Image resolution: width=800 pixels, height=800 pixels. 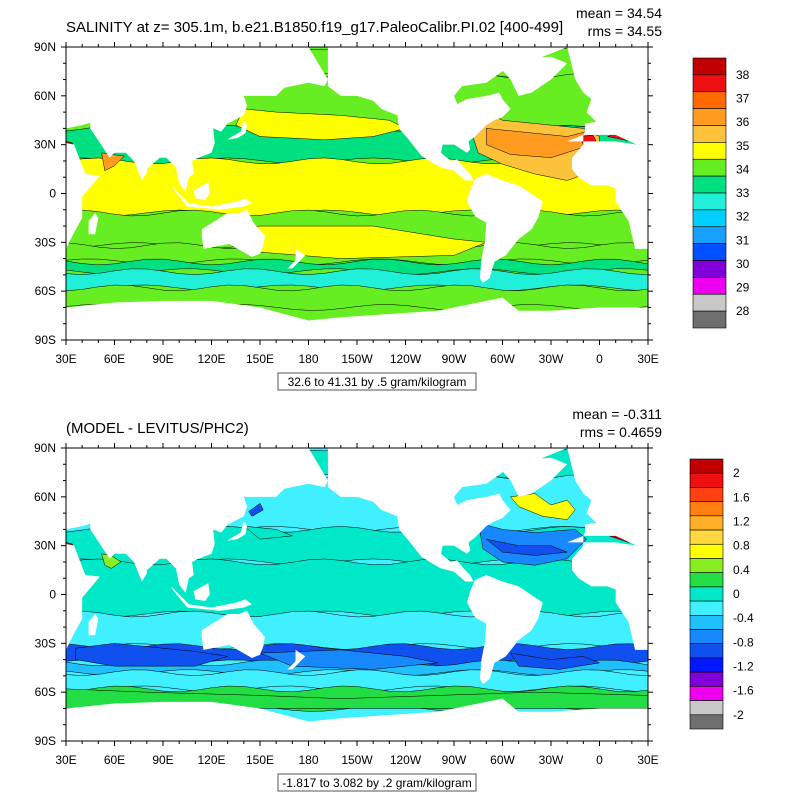 What do you see at coordinates (454, 359) in the screenshot?
I see `x-tick-label: 90W` at bounding box center [454, 359].